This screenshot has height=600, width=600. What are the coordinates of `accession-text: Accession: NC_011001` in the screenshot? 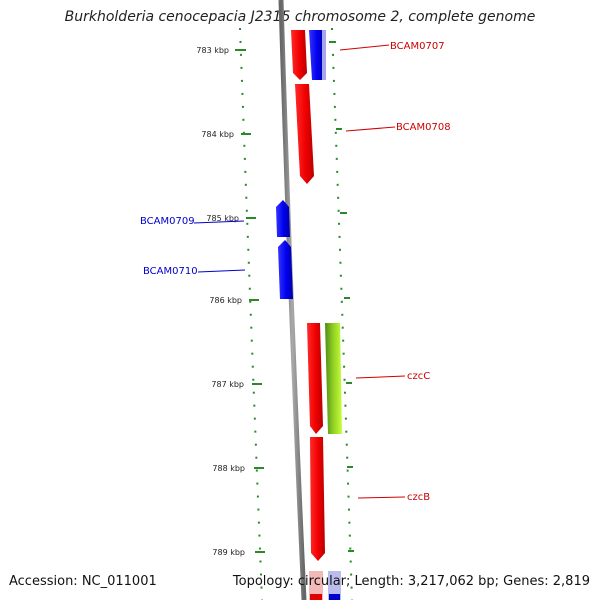 It's located at (83, 581).